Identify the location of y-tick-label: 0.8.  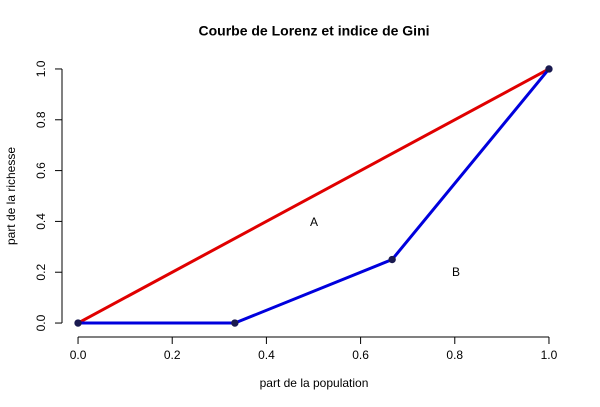
(41, 119).